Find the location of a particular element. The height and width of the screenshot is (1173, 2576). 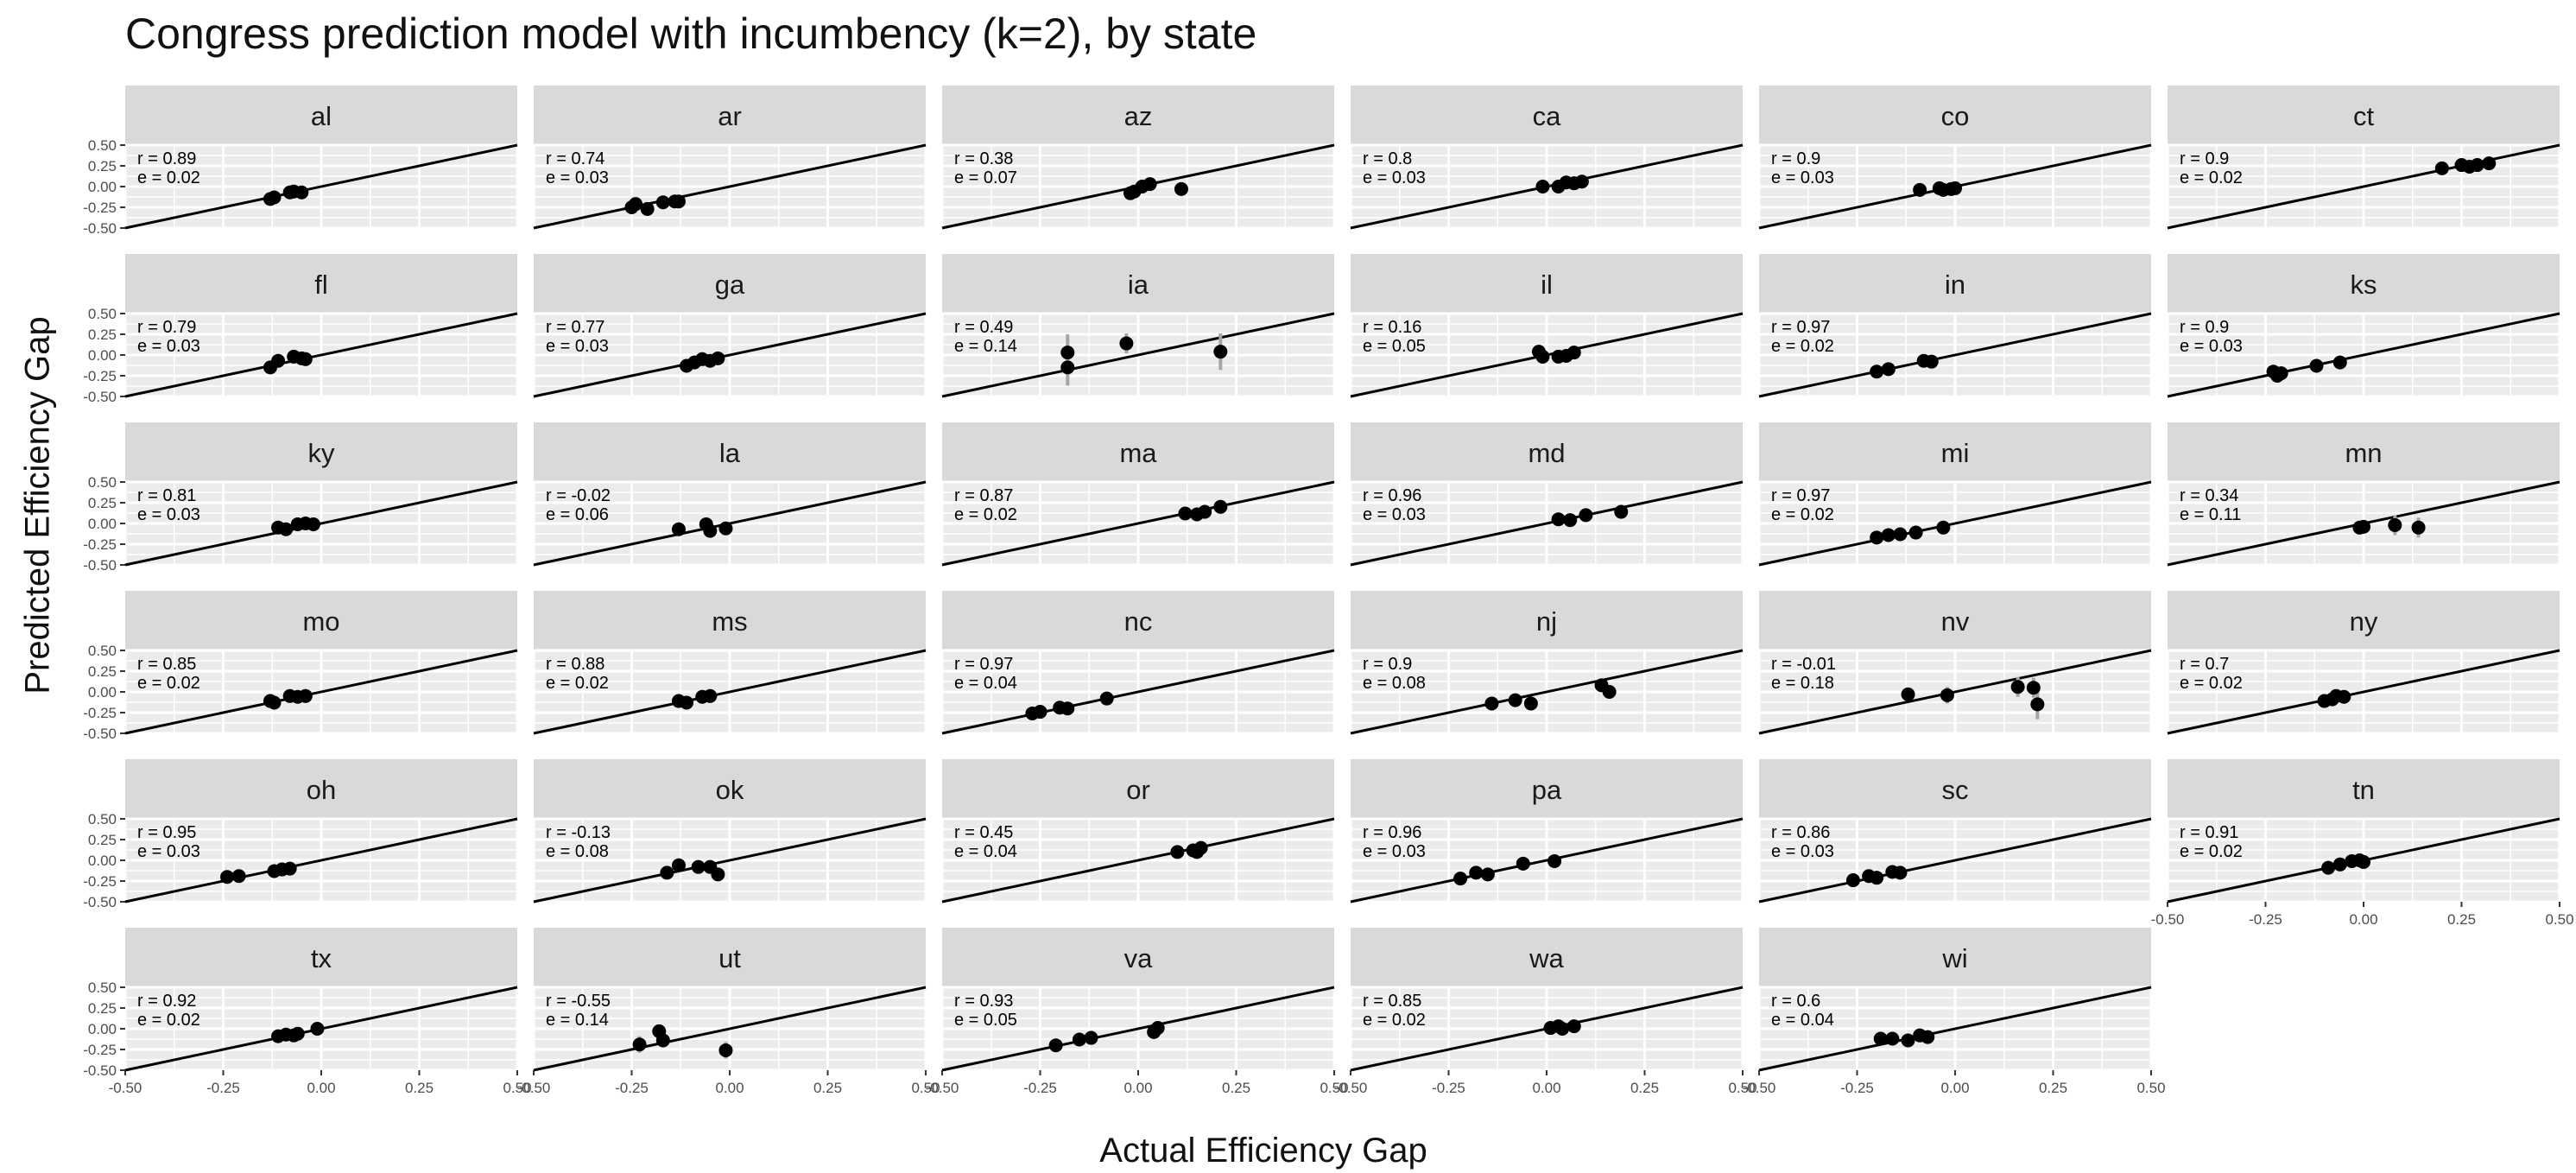

facet-panel: ky r = 0.81e = 0.03 0.50 0.25 0.00 -0.25 -0.50 is located at coordinates (301, 498).